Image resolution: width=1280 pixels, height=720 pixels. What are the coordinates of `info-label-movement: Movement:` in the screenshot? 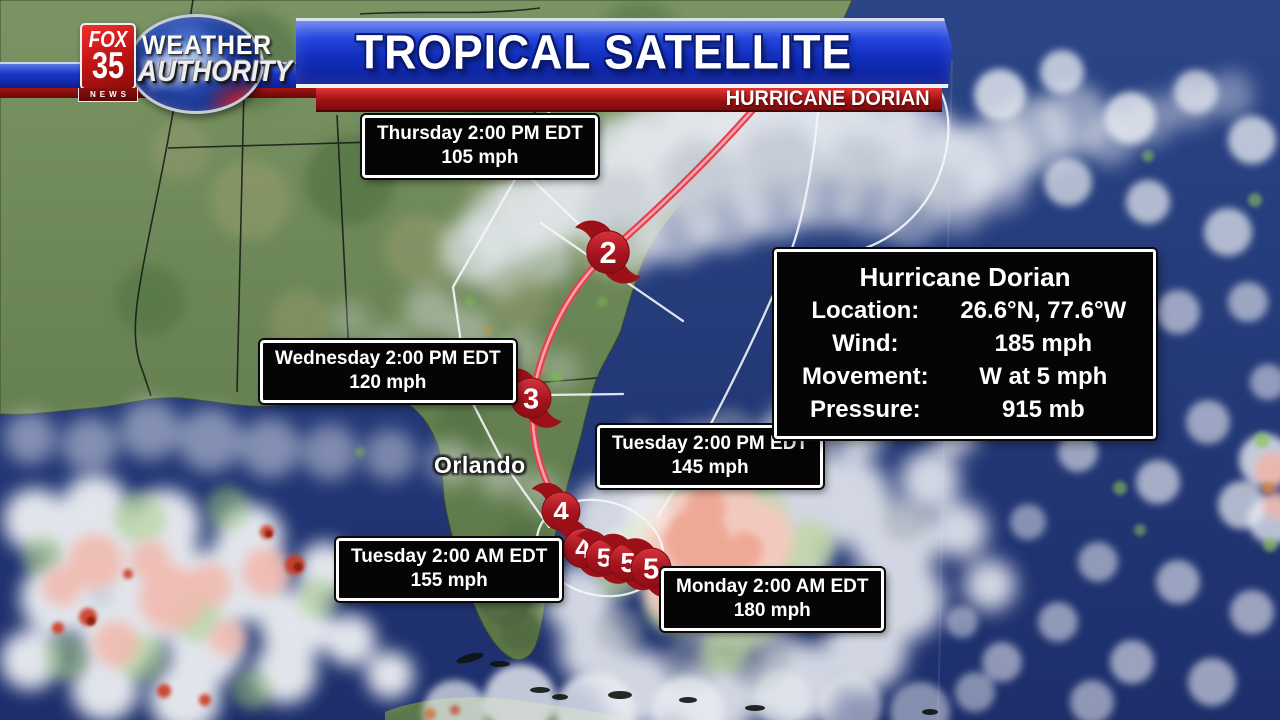 It's located at (865, 376).